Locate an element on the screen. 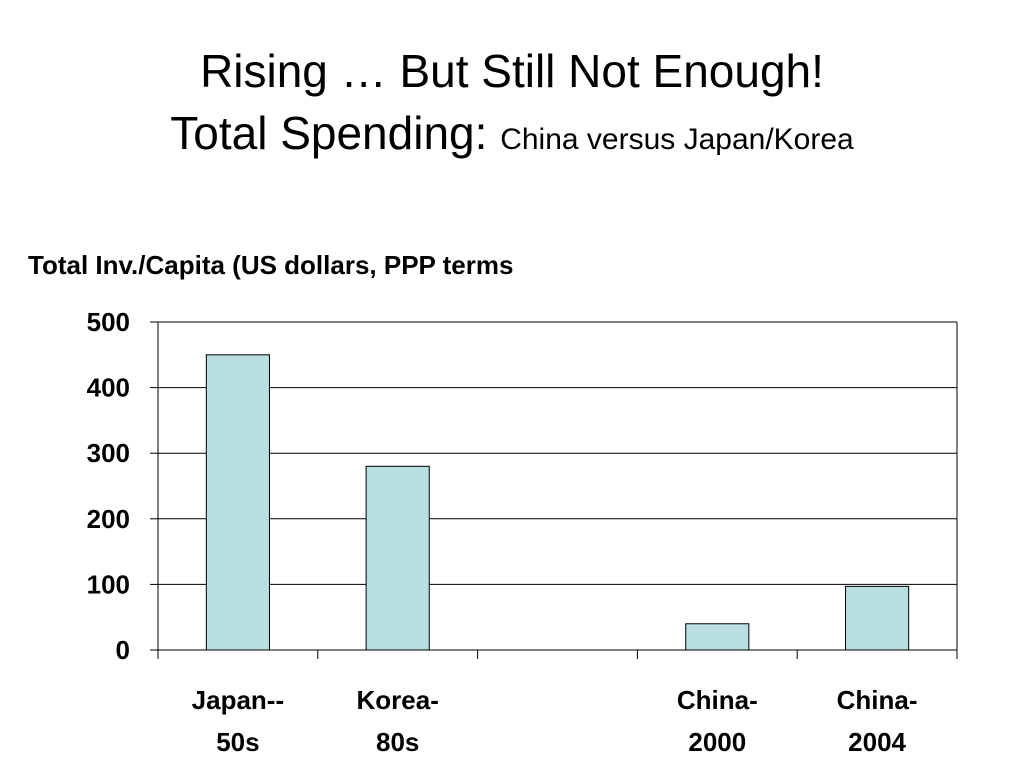 The width and height of the screenshot is (1024, 768). slide-subtitle: Total Spending: China versus Japan/Korea is located at coordinates (512, 136).